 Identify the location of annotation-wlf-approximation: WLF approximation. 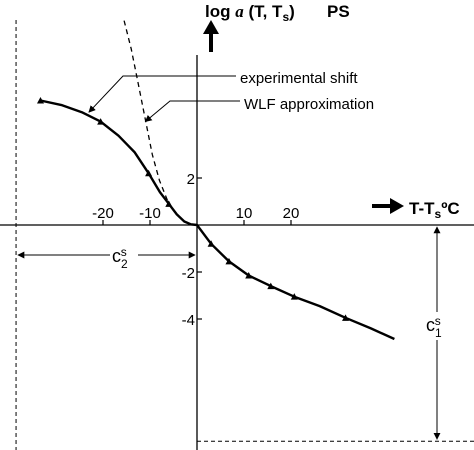
(309, 104).